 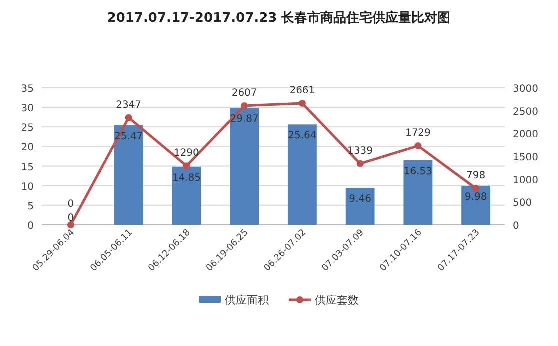 What do you see at coordinates (279, 18) in the screenshot?
I see `chart-title: 2017.07.17-2017.07.23 长春市商品住宅供应量比对图` at bounding box center [279, 18].